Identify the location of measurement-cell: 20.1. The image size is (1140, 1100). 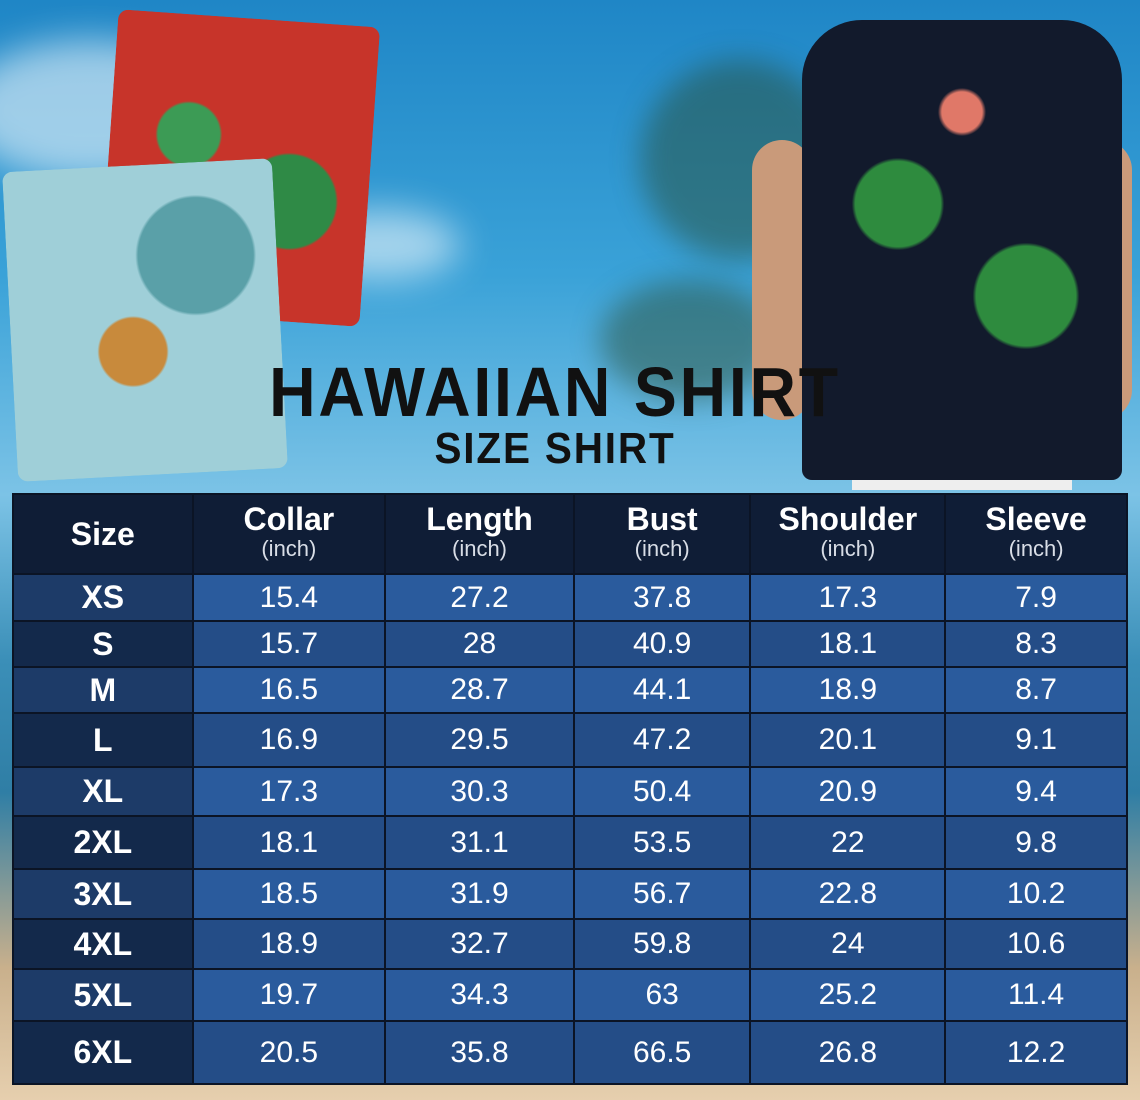
(848, 740).